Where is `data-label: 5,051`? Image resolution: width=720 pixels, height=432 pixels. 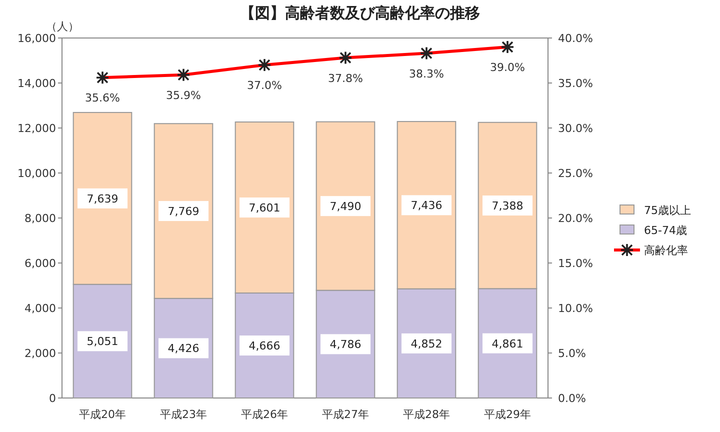
data-label: 5,051 is located at coordinates (102, 341).